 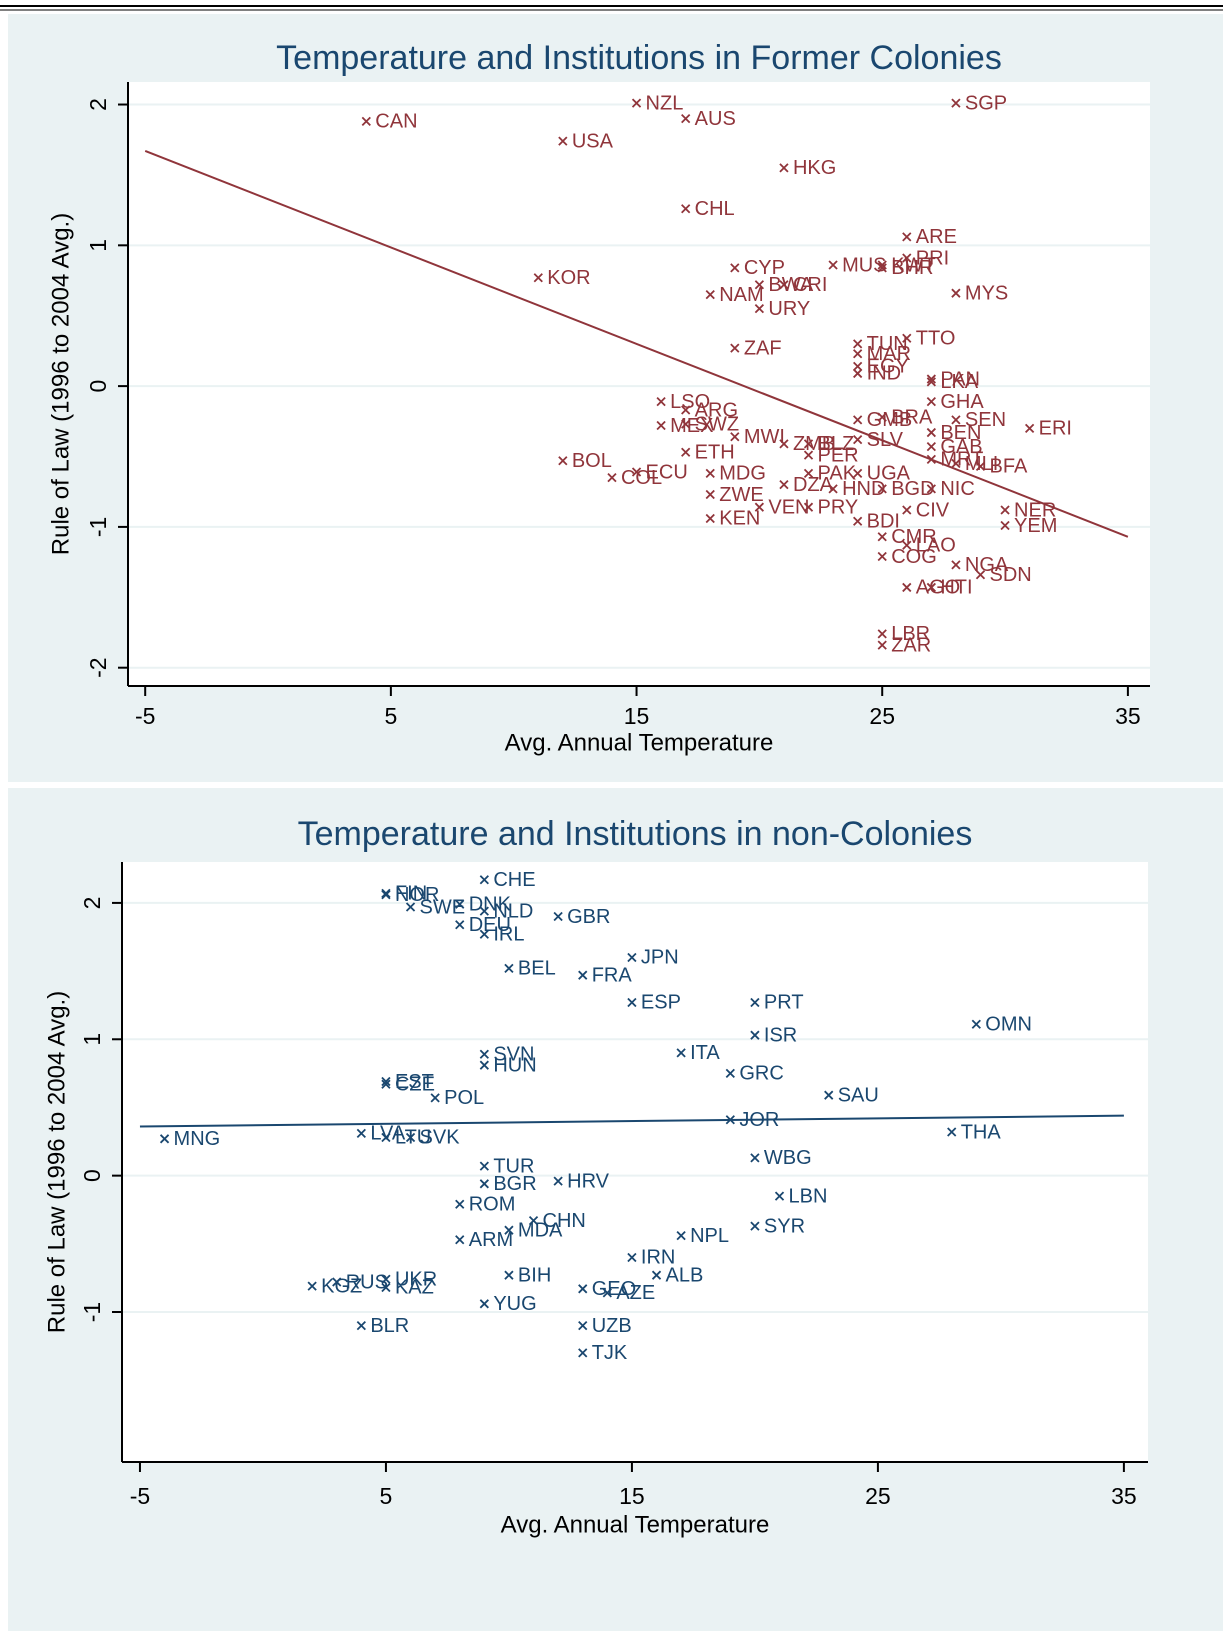 What do you see at coordinates (764, 268) in the screenshot?
I see `point-label: CYP` at bounding box center [764, 268].